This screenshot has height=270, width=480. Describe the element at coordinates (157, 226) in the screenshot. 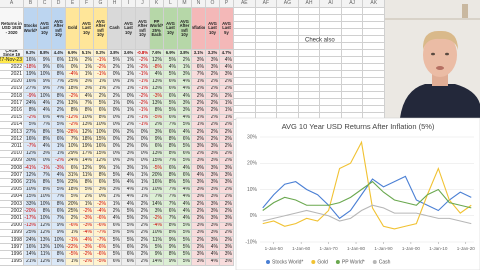

I see `value-cell: -4%` at that location.